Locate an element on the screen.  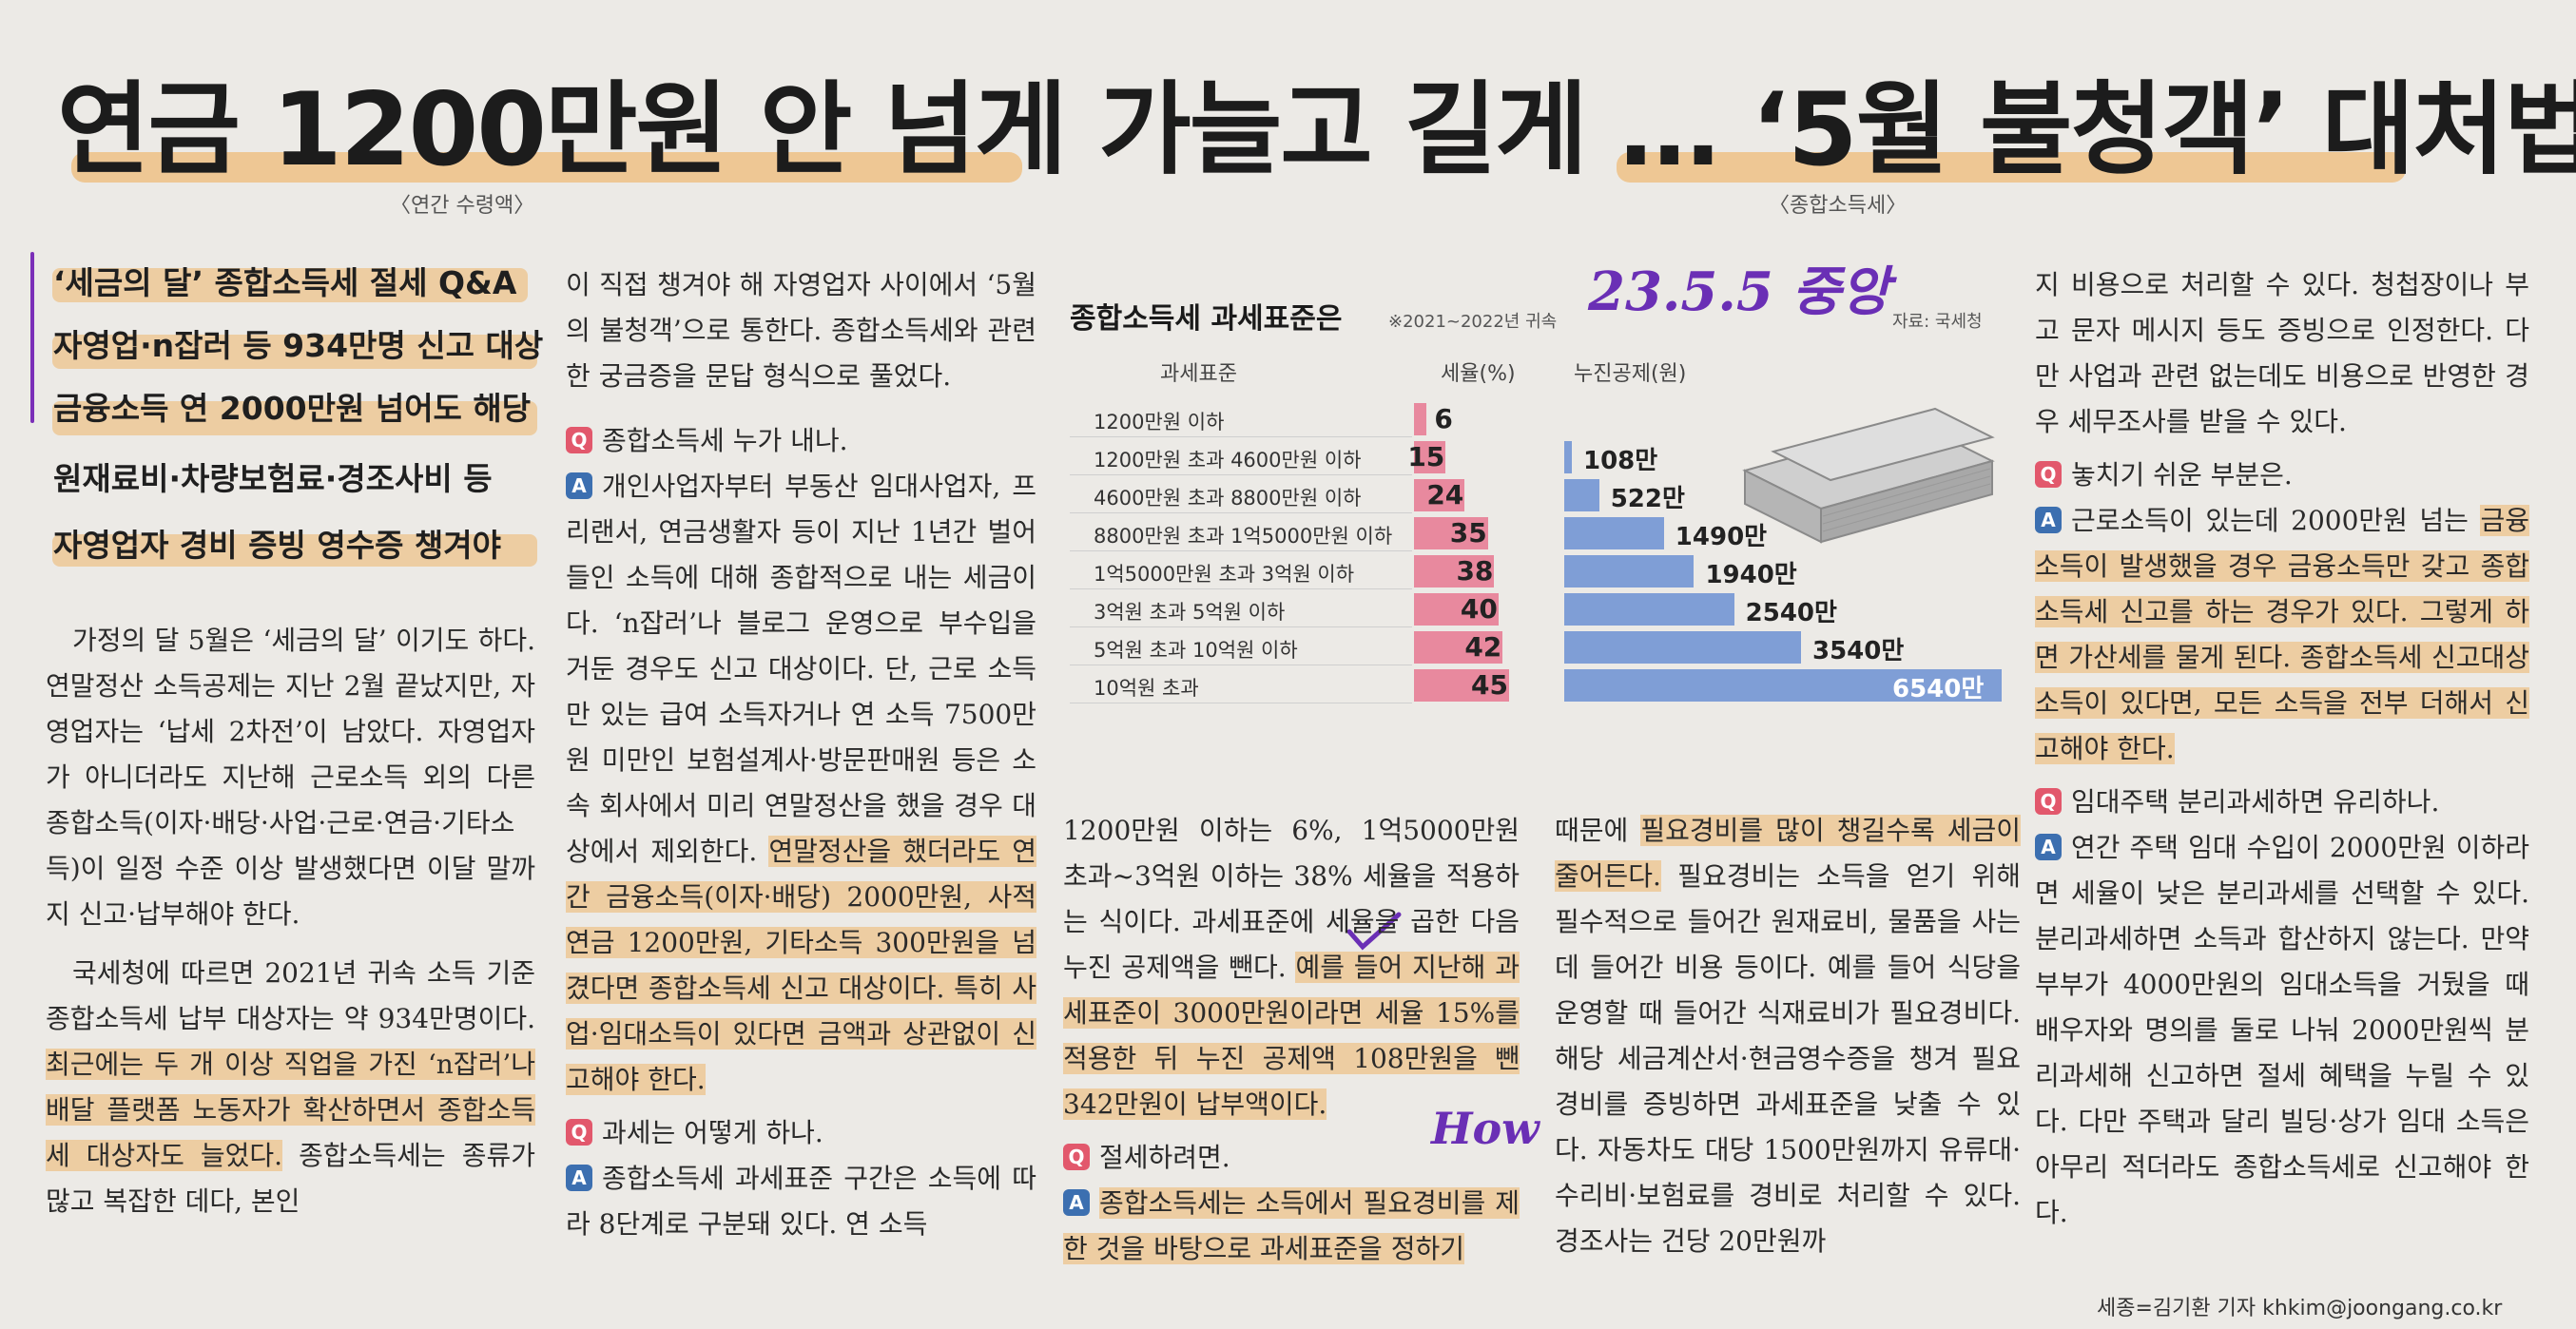
question: Q 과세는 어떻게 하나. is located at coordinates (801, 1133).